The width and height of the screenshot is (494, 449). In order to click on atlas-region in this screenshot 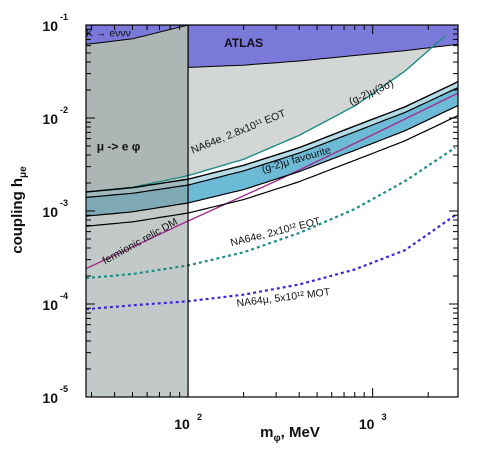, I will do `click(322, 46)`.